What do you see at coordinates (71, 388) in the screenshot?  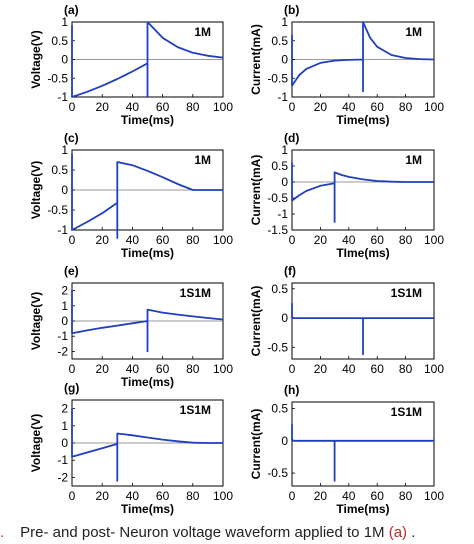 I see `panel-label: (g)` at bounding box center [71, 388].